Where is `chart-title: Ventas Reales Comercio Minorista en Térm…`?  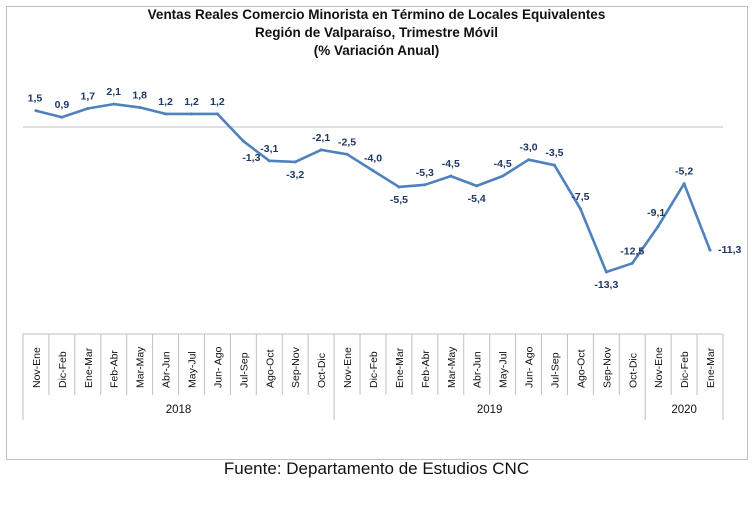
chart-title: Ventas Reales Comercio Minorista en Térm… is located at coordinates (376, 14).